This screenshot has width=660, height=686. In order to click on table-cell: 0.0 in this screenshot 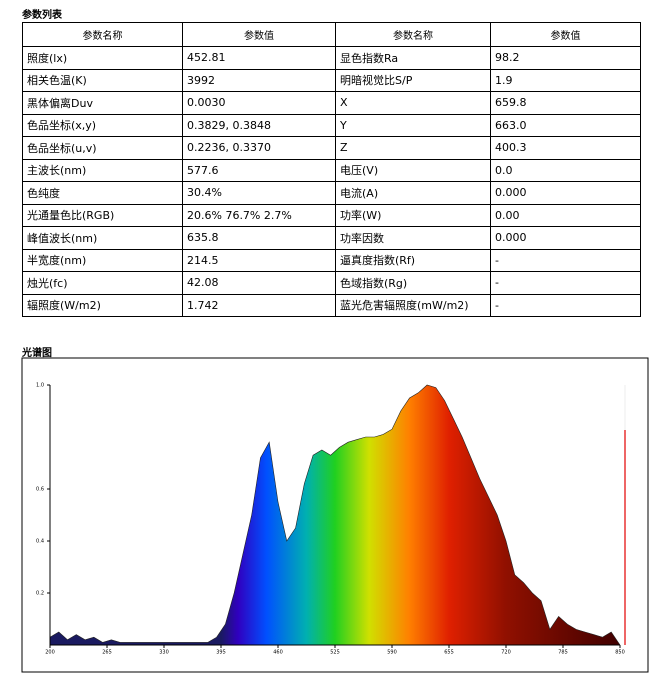, I will do `click(565, 170)`.